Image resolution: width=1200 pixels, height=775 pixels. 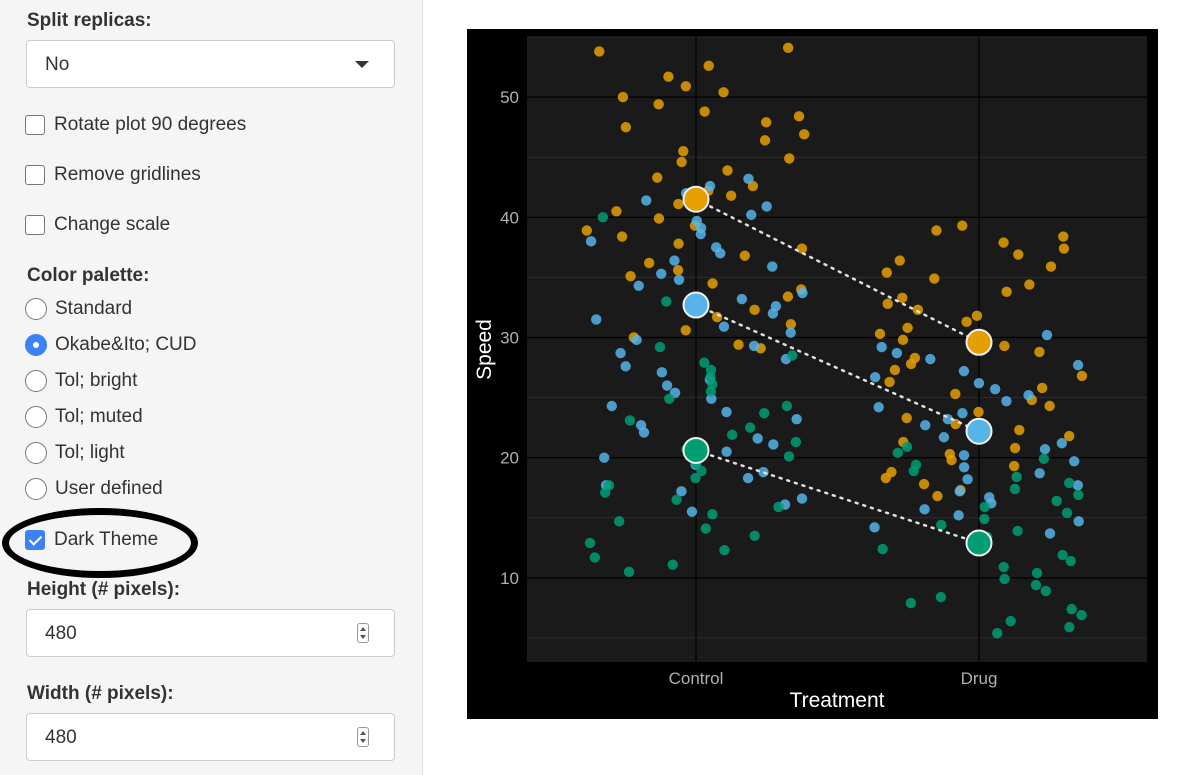 I want to click on y-axis-label: Speed, so click(x=484, y=349).